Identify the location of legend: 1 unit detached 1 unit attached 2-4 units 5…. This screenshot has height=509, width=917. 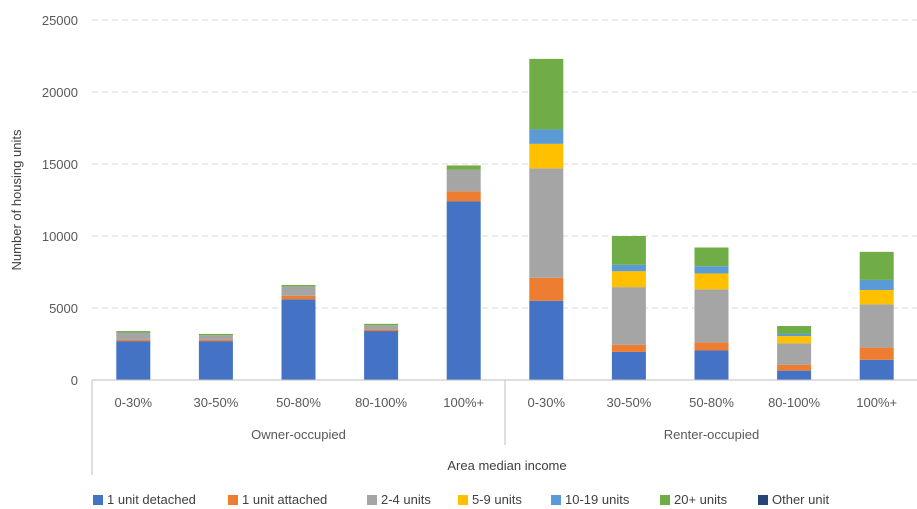
(461, 499).